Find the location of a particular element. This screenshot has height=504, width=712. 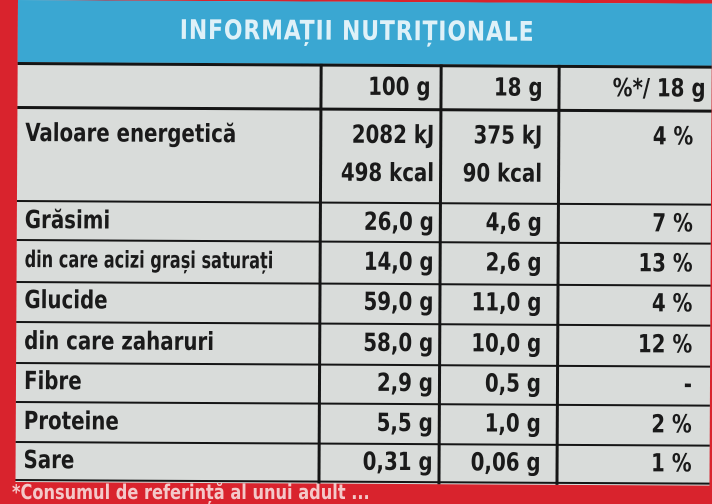

cell-per100: 2,9 g is located at coordinates (405, 382).